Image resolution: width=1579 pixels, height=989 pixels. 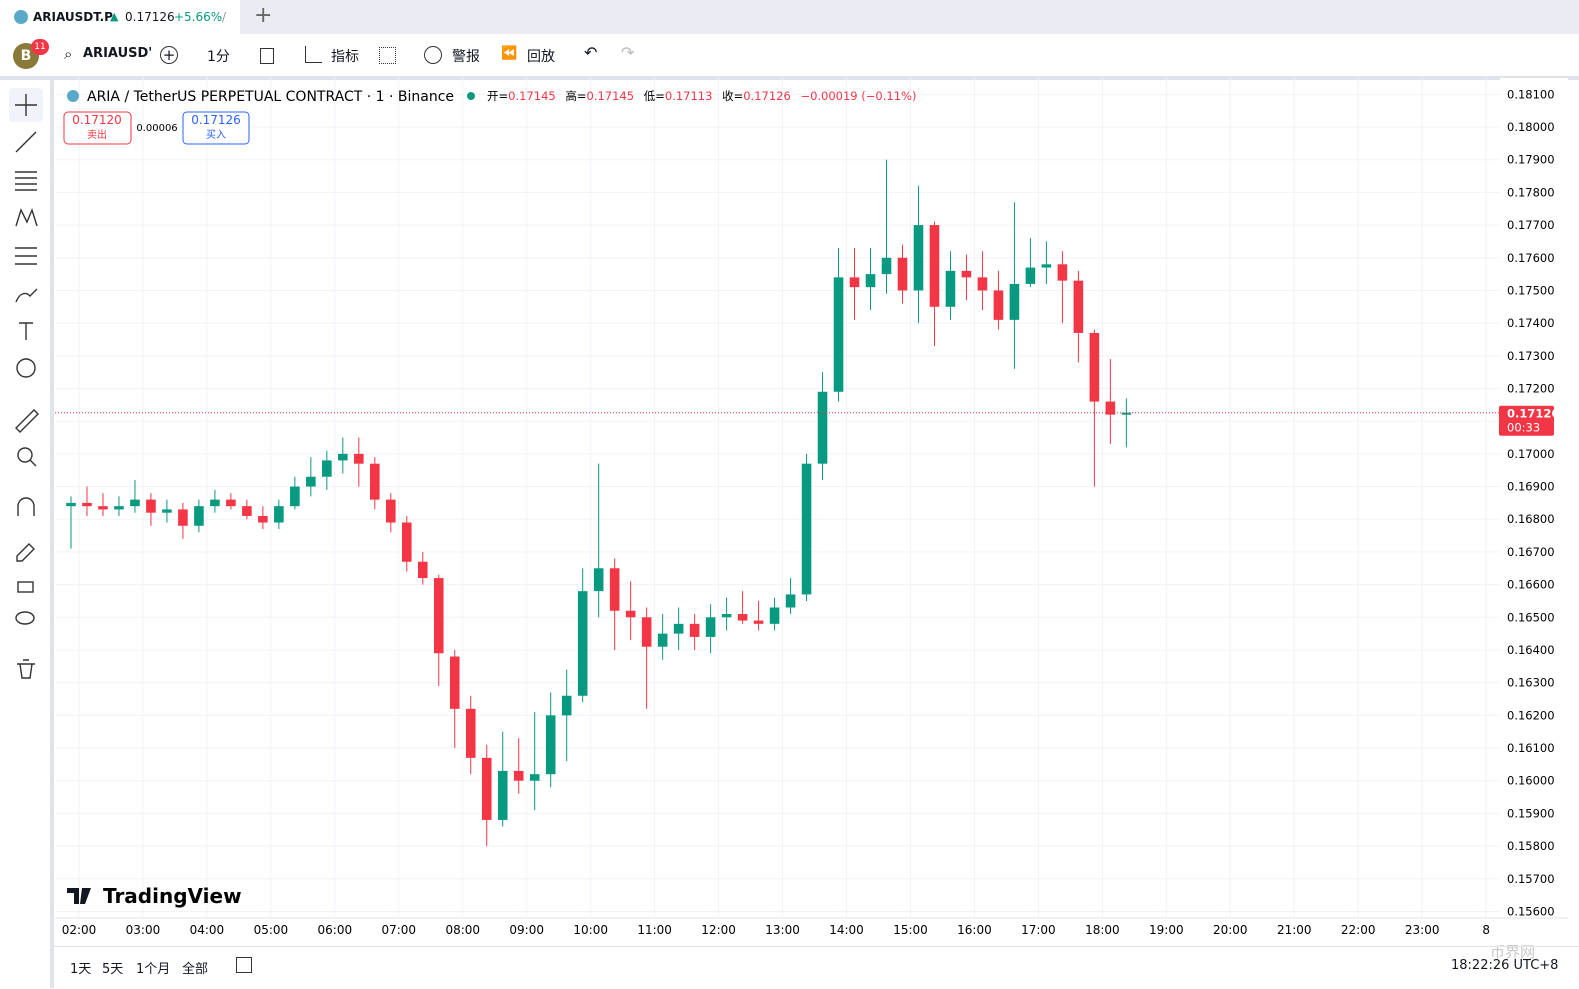 What do you see at coordinates (26, 506) in the screenshot?
I see `magnet-tool` at bounding box center [26, 506].